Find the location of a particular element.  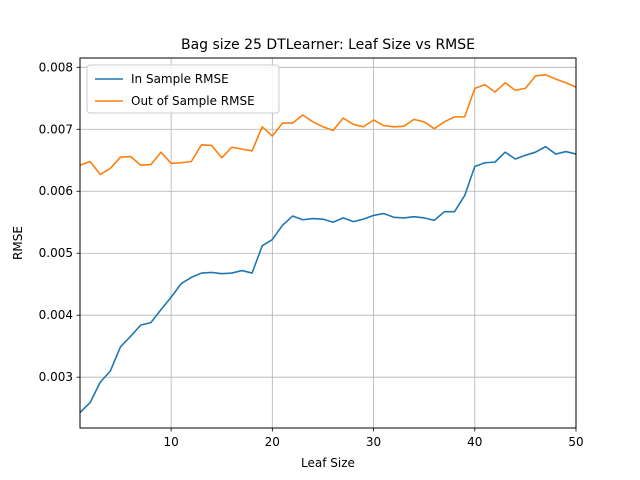

y-tick-label: 0.004 is located at coordinates (56, 315).